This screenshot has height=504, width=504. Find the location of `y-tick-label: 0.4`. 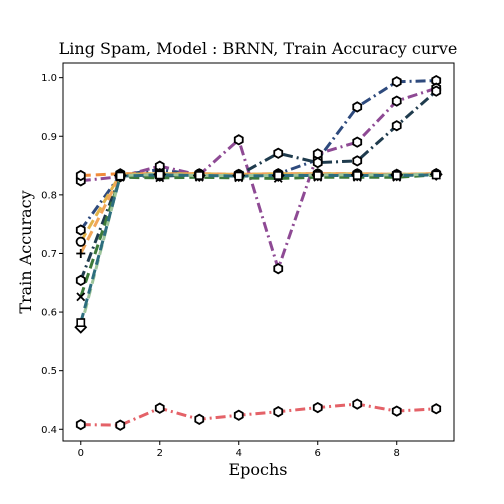

y-tick-label: 0.4 is located at coordinates (49, 430).